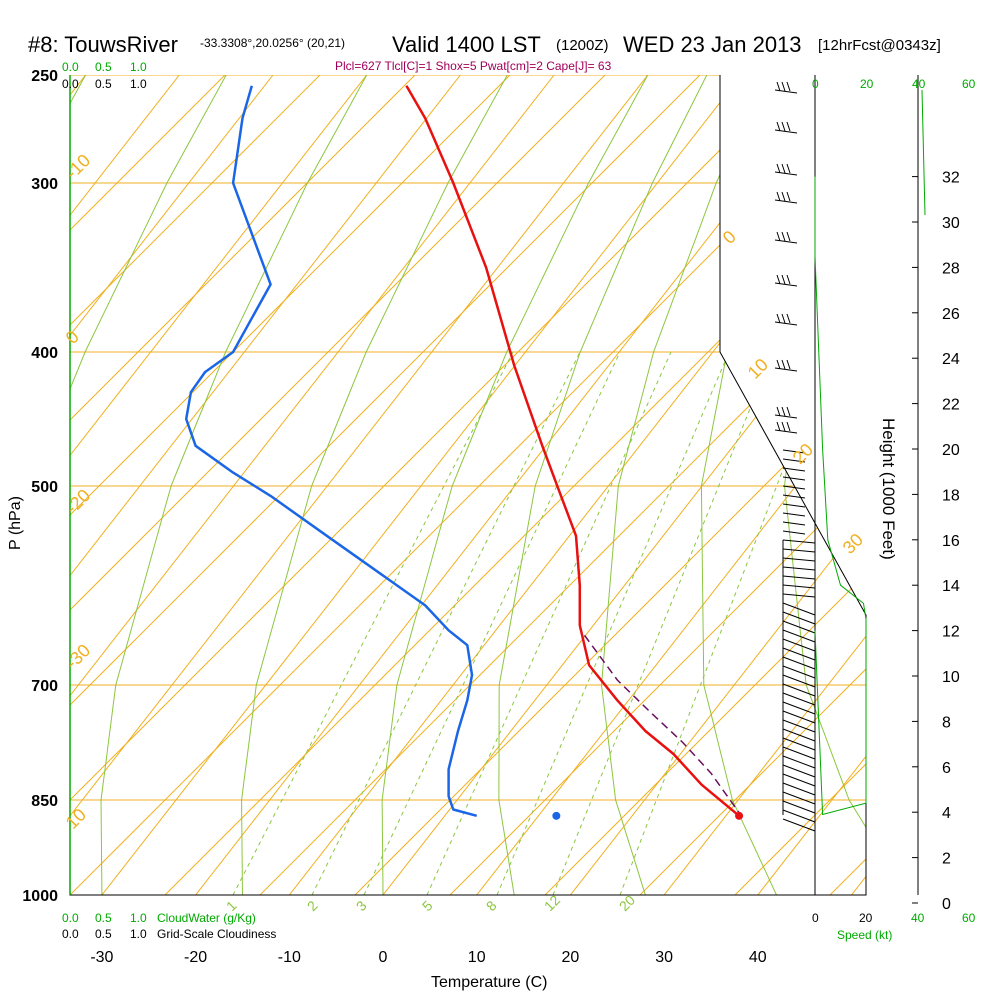  Describe the element at coordinates (919, 84) in the screenshot. I see `speed-tick-top-green-40: 40` at that location.